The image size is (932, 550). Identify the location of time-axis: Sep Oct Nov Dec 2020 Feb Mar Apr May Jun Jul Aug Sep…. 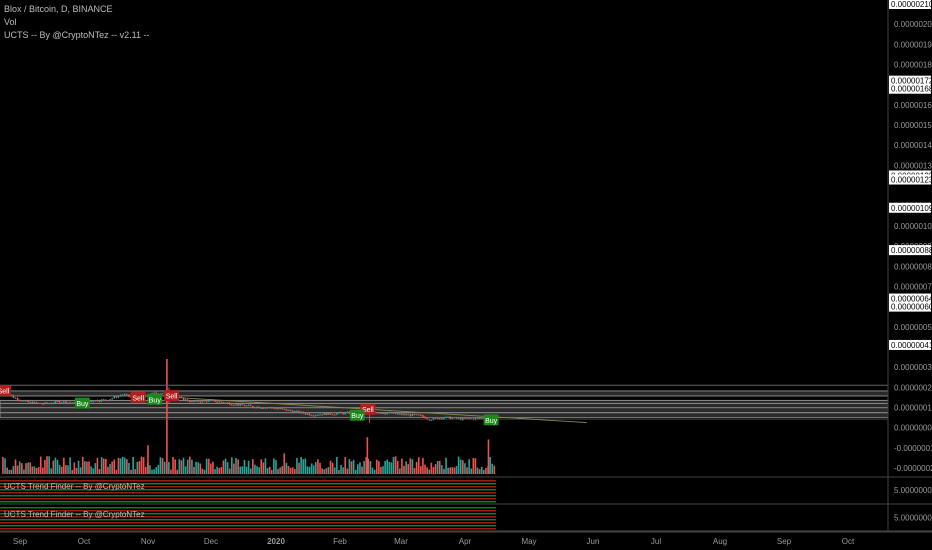
(466, 538).